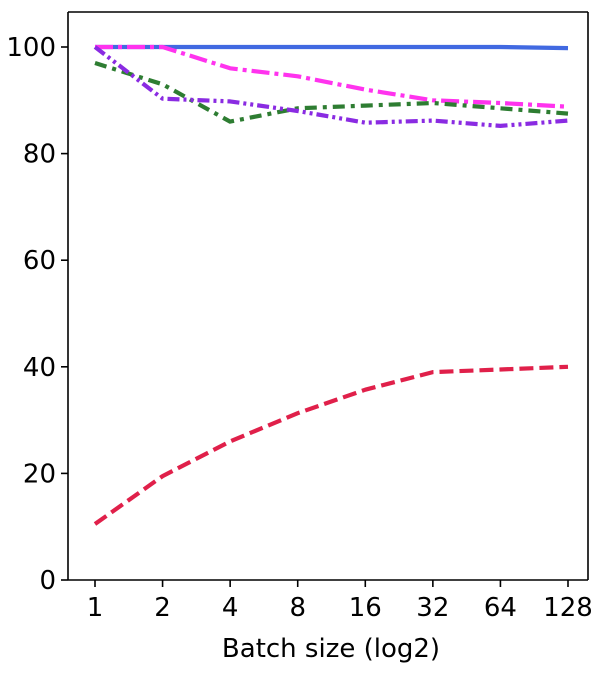 This screenshot has height=681, width=598. What do you see at coordinates (47, 581) in the screenshot?
I see `y-tick-label: 0` at bounding box center [47, 581].